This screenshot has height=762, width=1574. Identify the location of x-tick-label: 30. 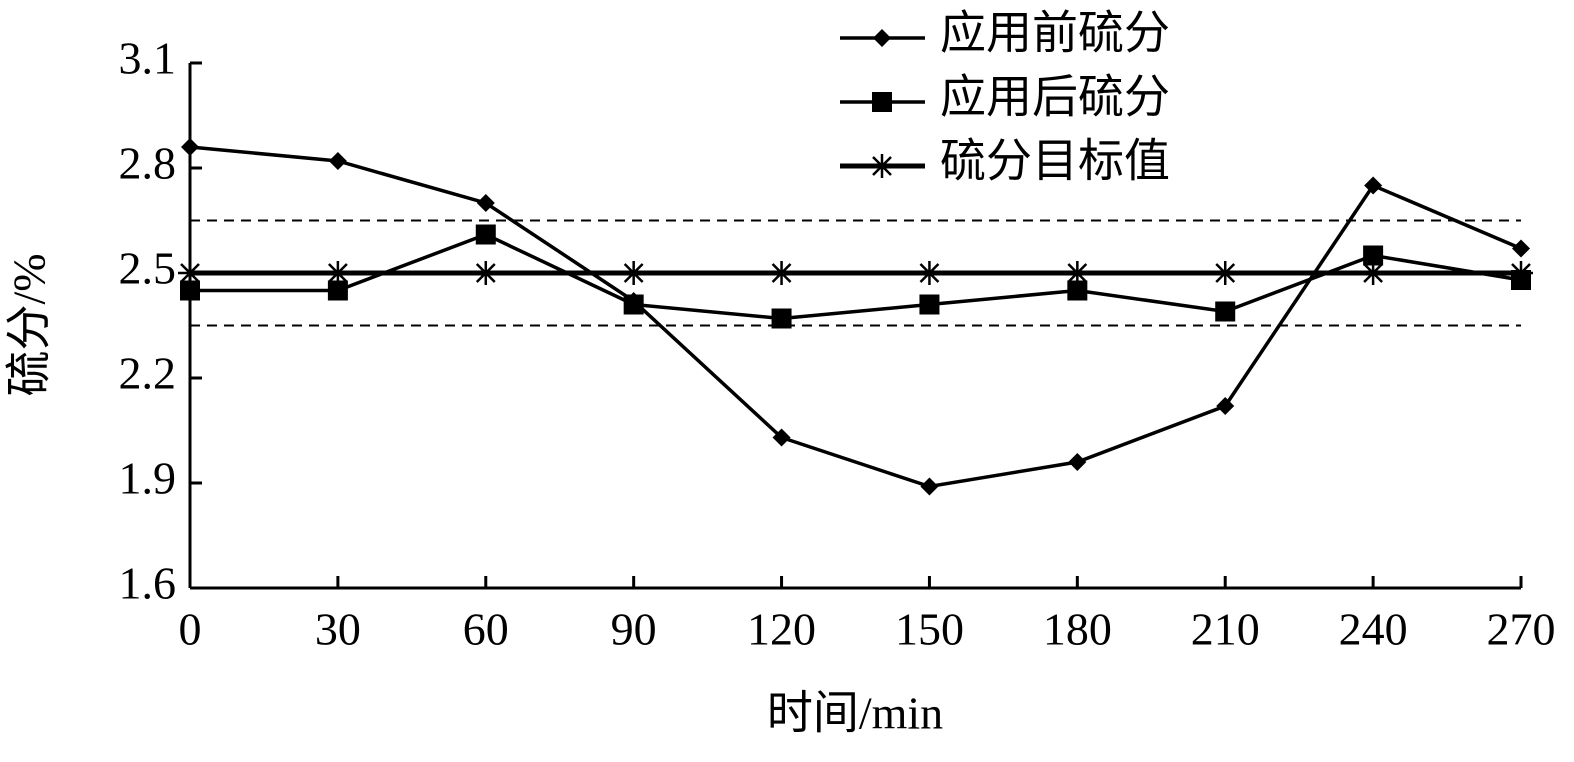
(338, 629).